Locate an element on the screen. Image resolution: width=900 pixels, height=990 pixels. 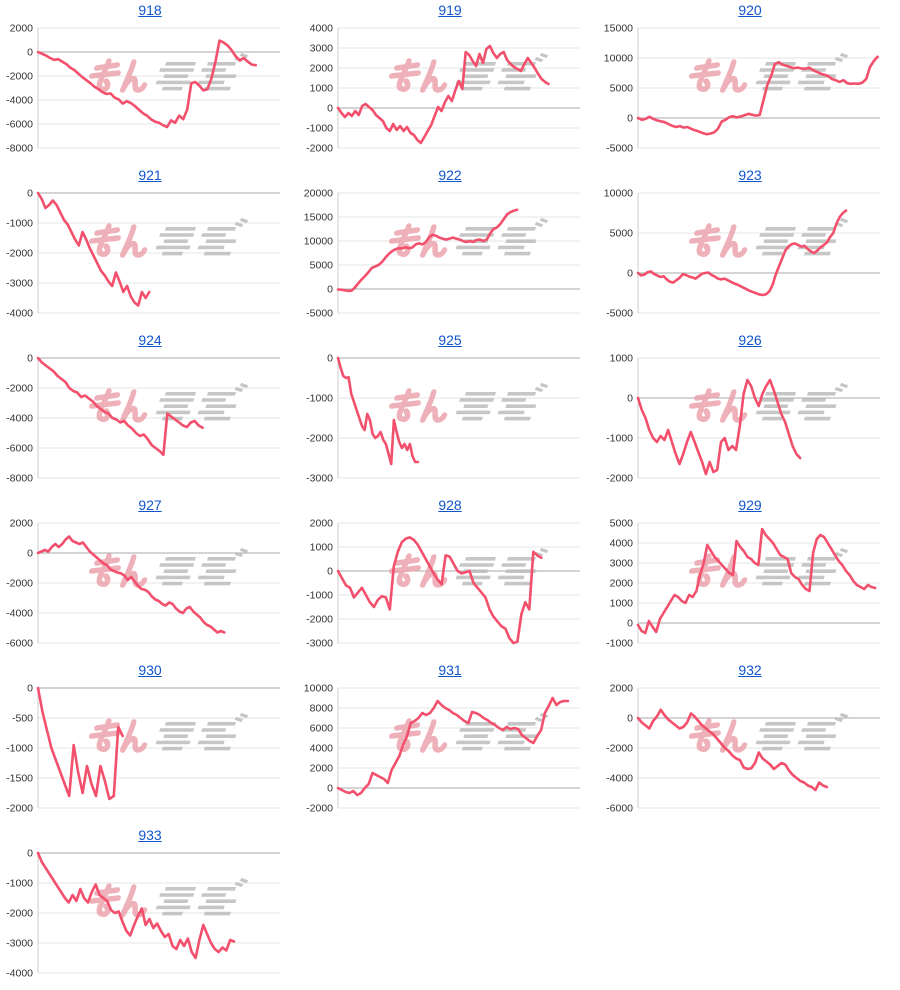
chart-cell: 931 10000 8000 6000 4000 2000 0 -2000 is located at coordinates (450, 742).